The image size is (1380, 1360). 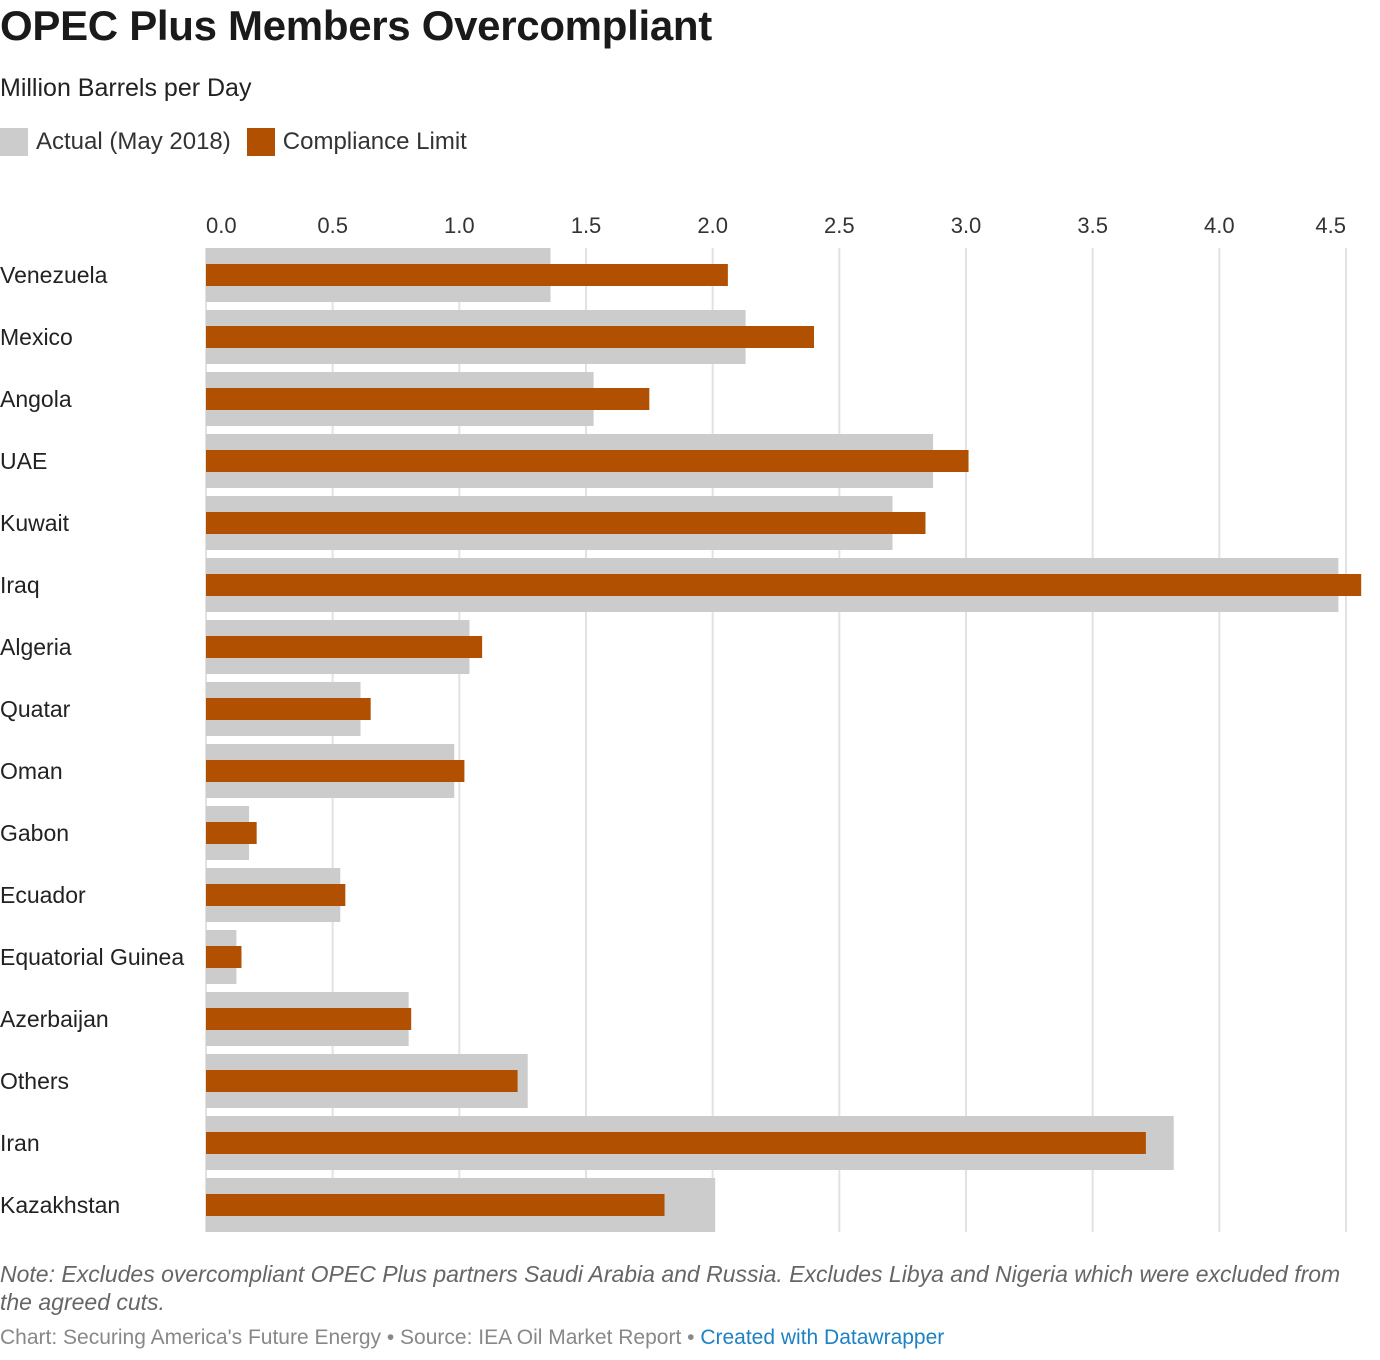 I want to click on category-label: Kazakhstan, so click(x=60, y=1205).